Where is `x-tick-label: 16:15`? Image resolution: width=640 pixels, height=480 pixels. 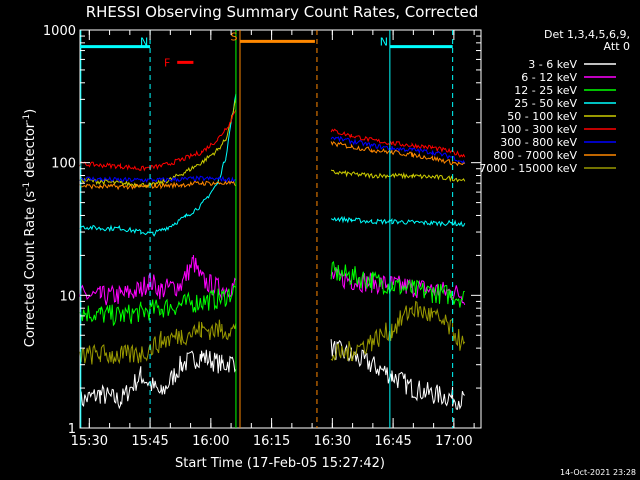 x-tick-label: 16:15 is located at coordinates (271, 441).